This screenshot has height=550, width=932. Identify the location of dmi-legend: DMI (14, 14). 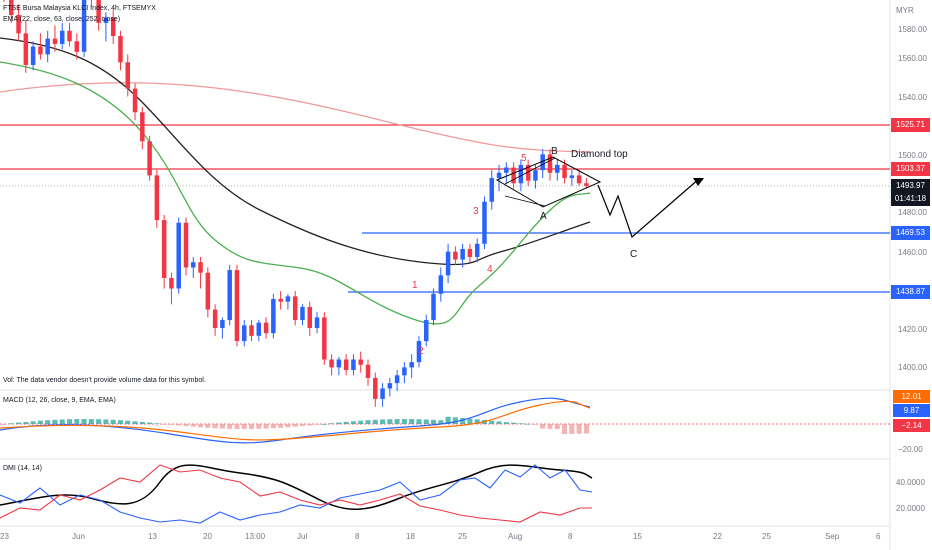
(22, 468).